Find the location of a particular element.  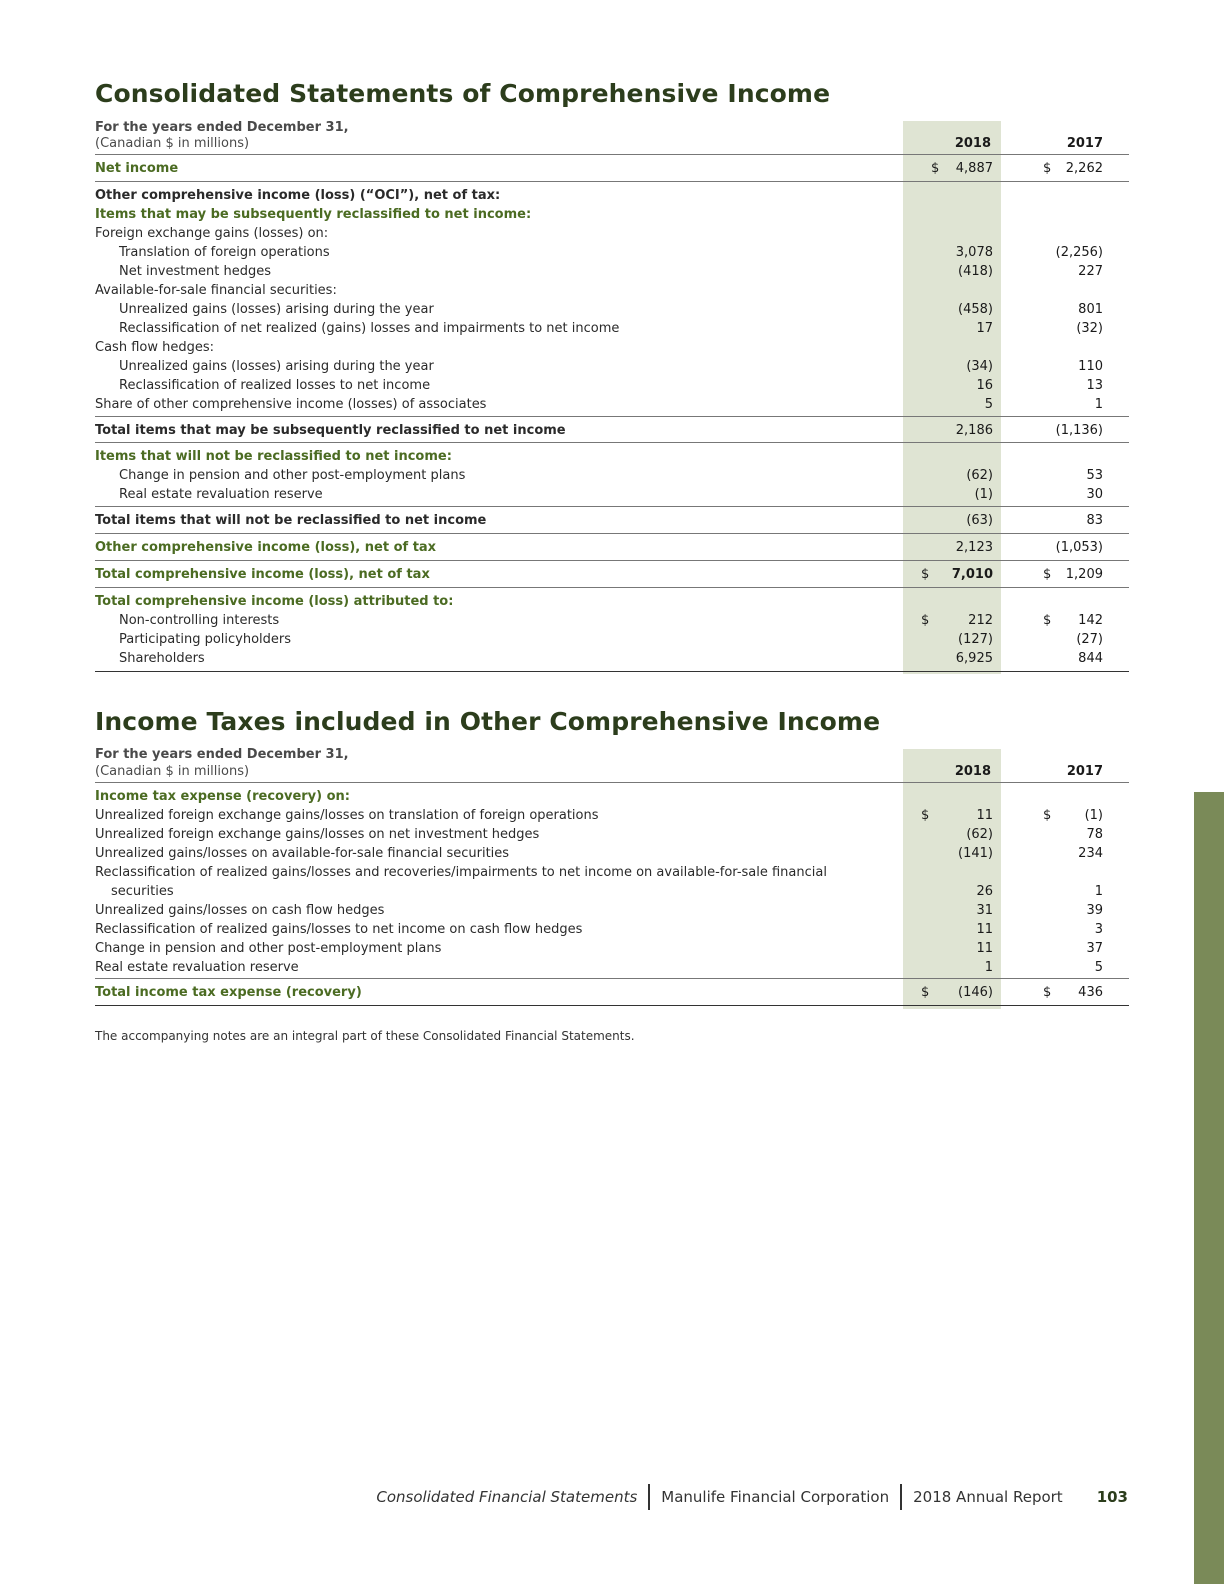

row-label: Net income is located at coordinates (137, 168).